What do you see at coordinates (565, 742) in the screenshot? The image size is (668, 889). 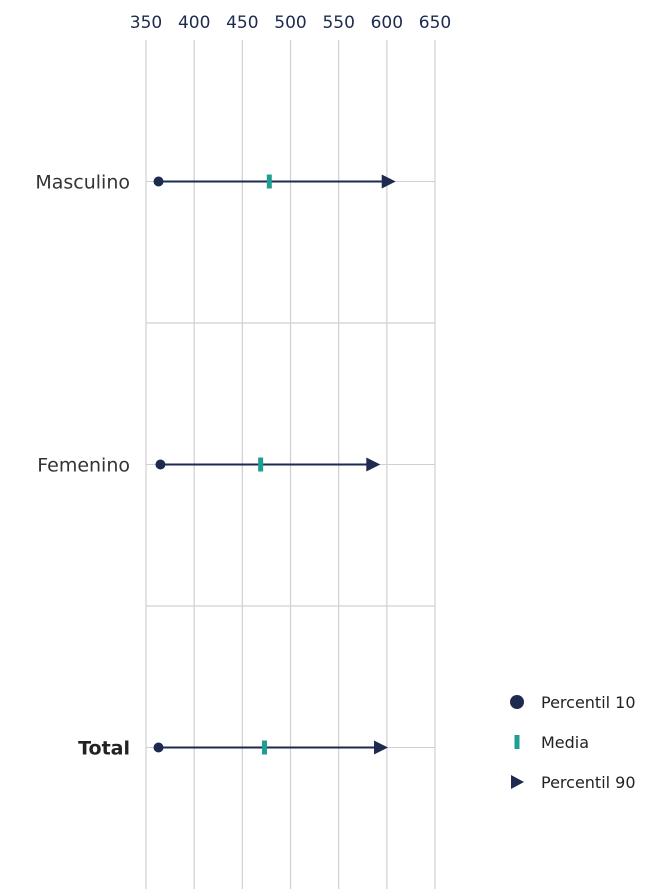 I see `legend-label-media: Media` at bounding box center [565, 742].